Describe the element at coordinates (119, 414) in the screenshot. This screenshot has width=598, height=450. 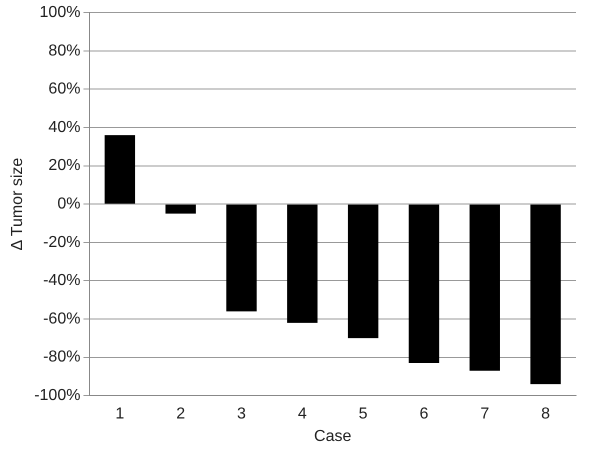
I see `x-tick-label: 1` at that location.